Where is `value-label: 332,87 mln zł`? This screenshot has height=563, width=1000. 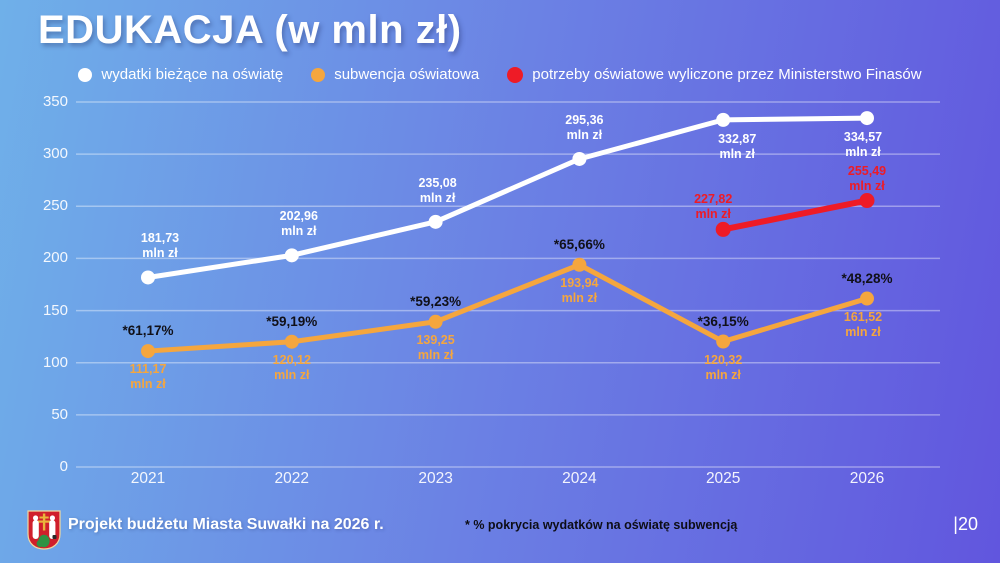 value-label: 332,87 mln zł is located at coordinates (737, 146).